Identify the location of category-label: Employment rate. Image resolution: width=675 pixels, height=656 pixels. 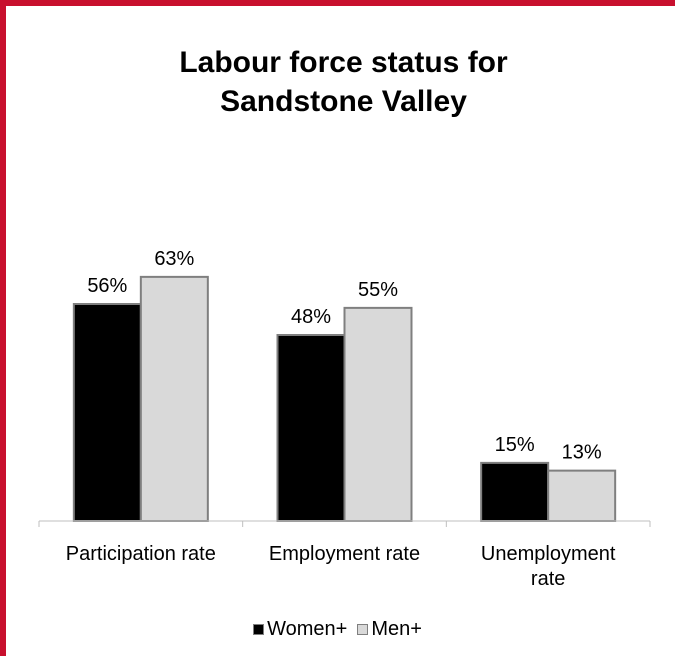
(344, 554).